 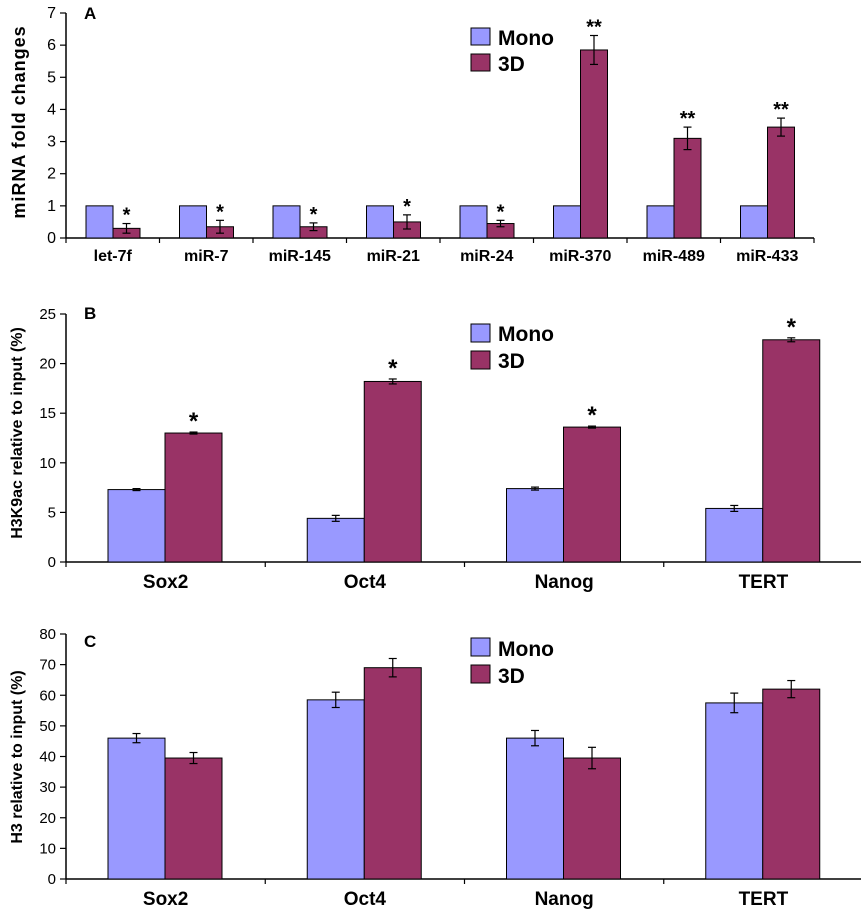 I want to click on panel-a-category-label: miR-7, so click(x=206, y=256).